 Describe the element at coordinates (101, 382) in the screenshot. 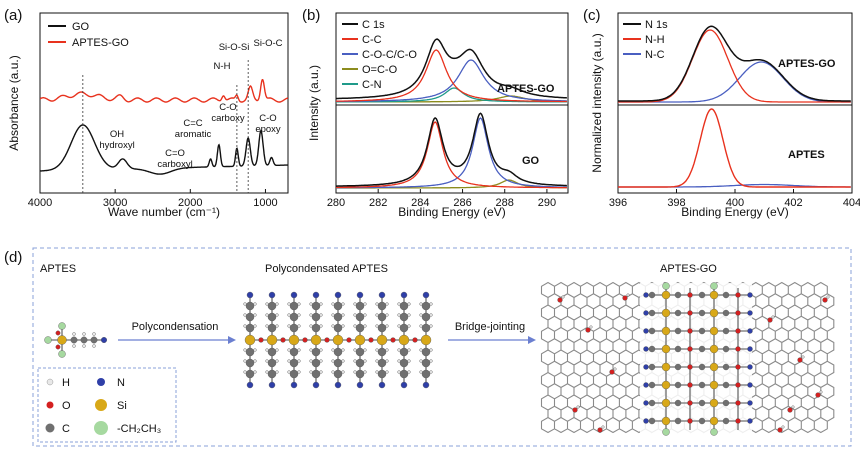

I see `legend-atom-n` at that location.